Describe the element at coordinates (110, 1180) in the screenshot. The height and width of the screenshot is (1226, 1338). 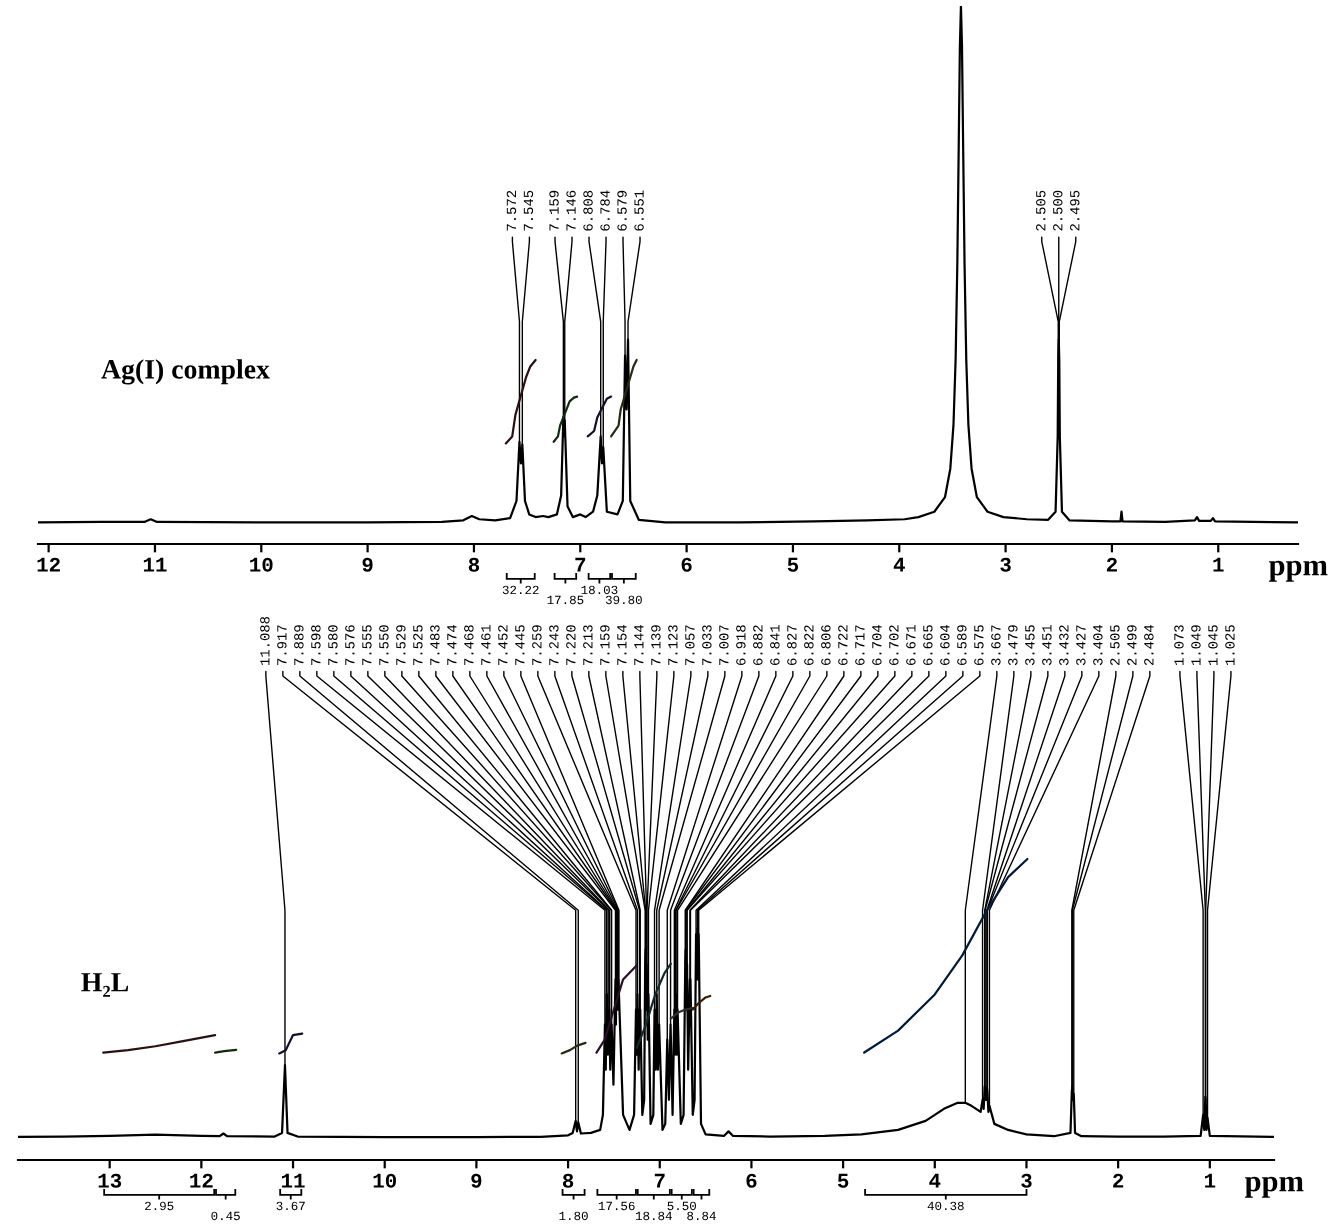
I see `x-tick-label: 13` at that location.